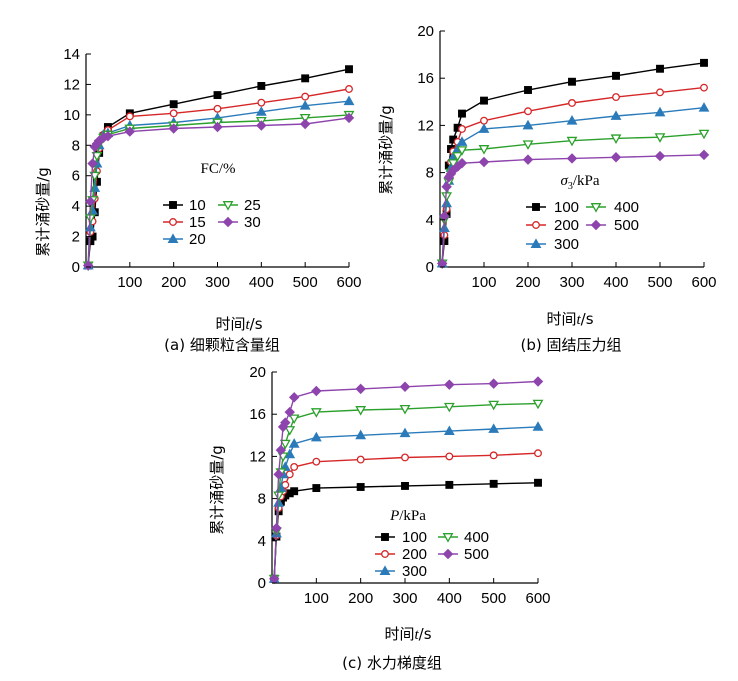 Image resolution: width=738 pixels, height=681 pixels. What do you see at coordinates (217, 169) in the screenshot?
I see `panel-a-legend-title: FC/%` at bounding box center [217, 169].